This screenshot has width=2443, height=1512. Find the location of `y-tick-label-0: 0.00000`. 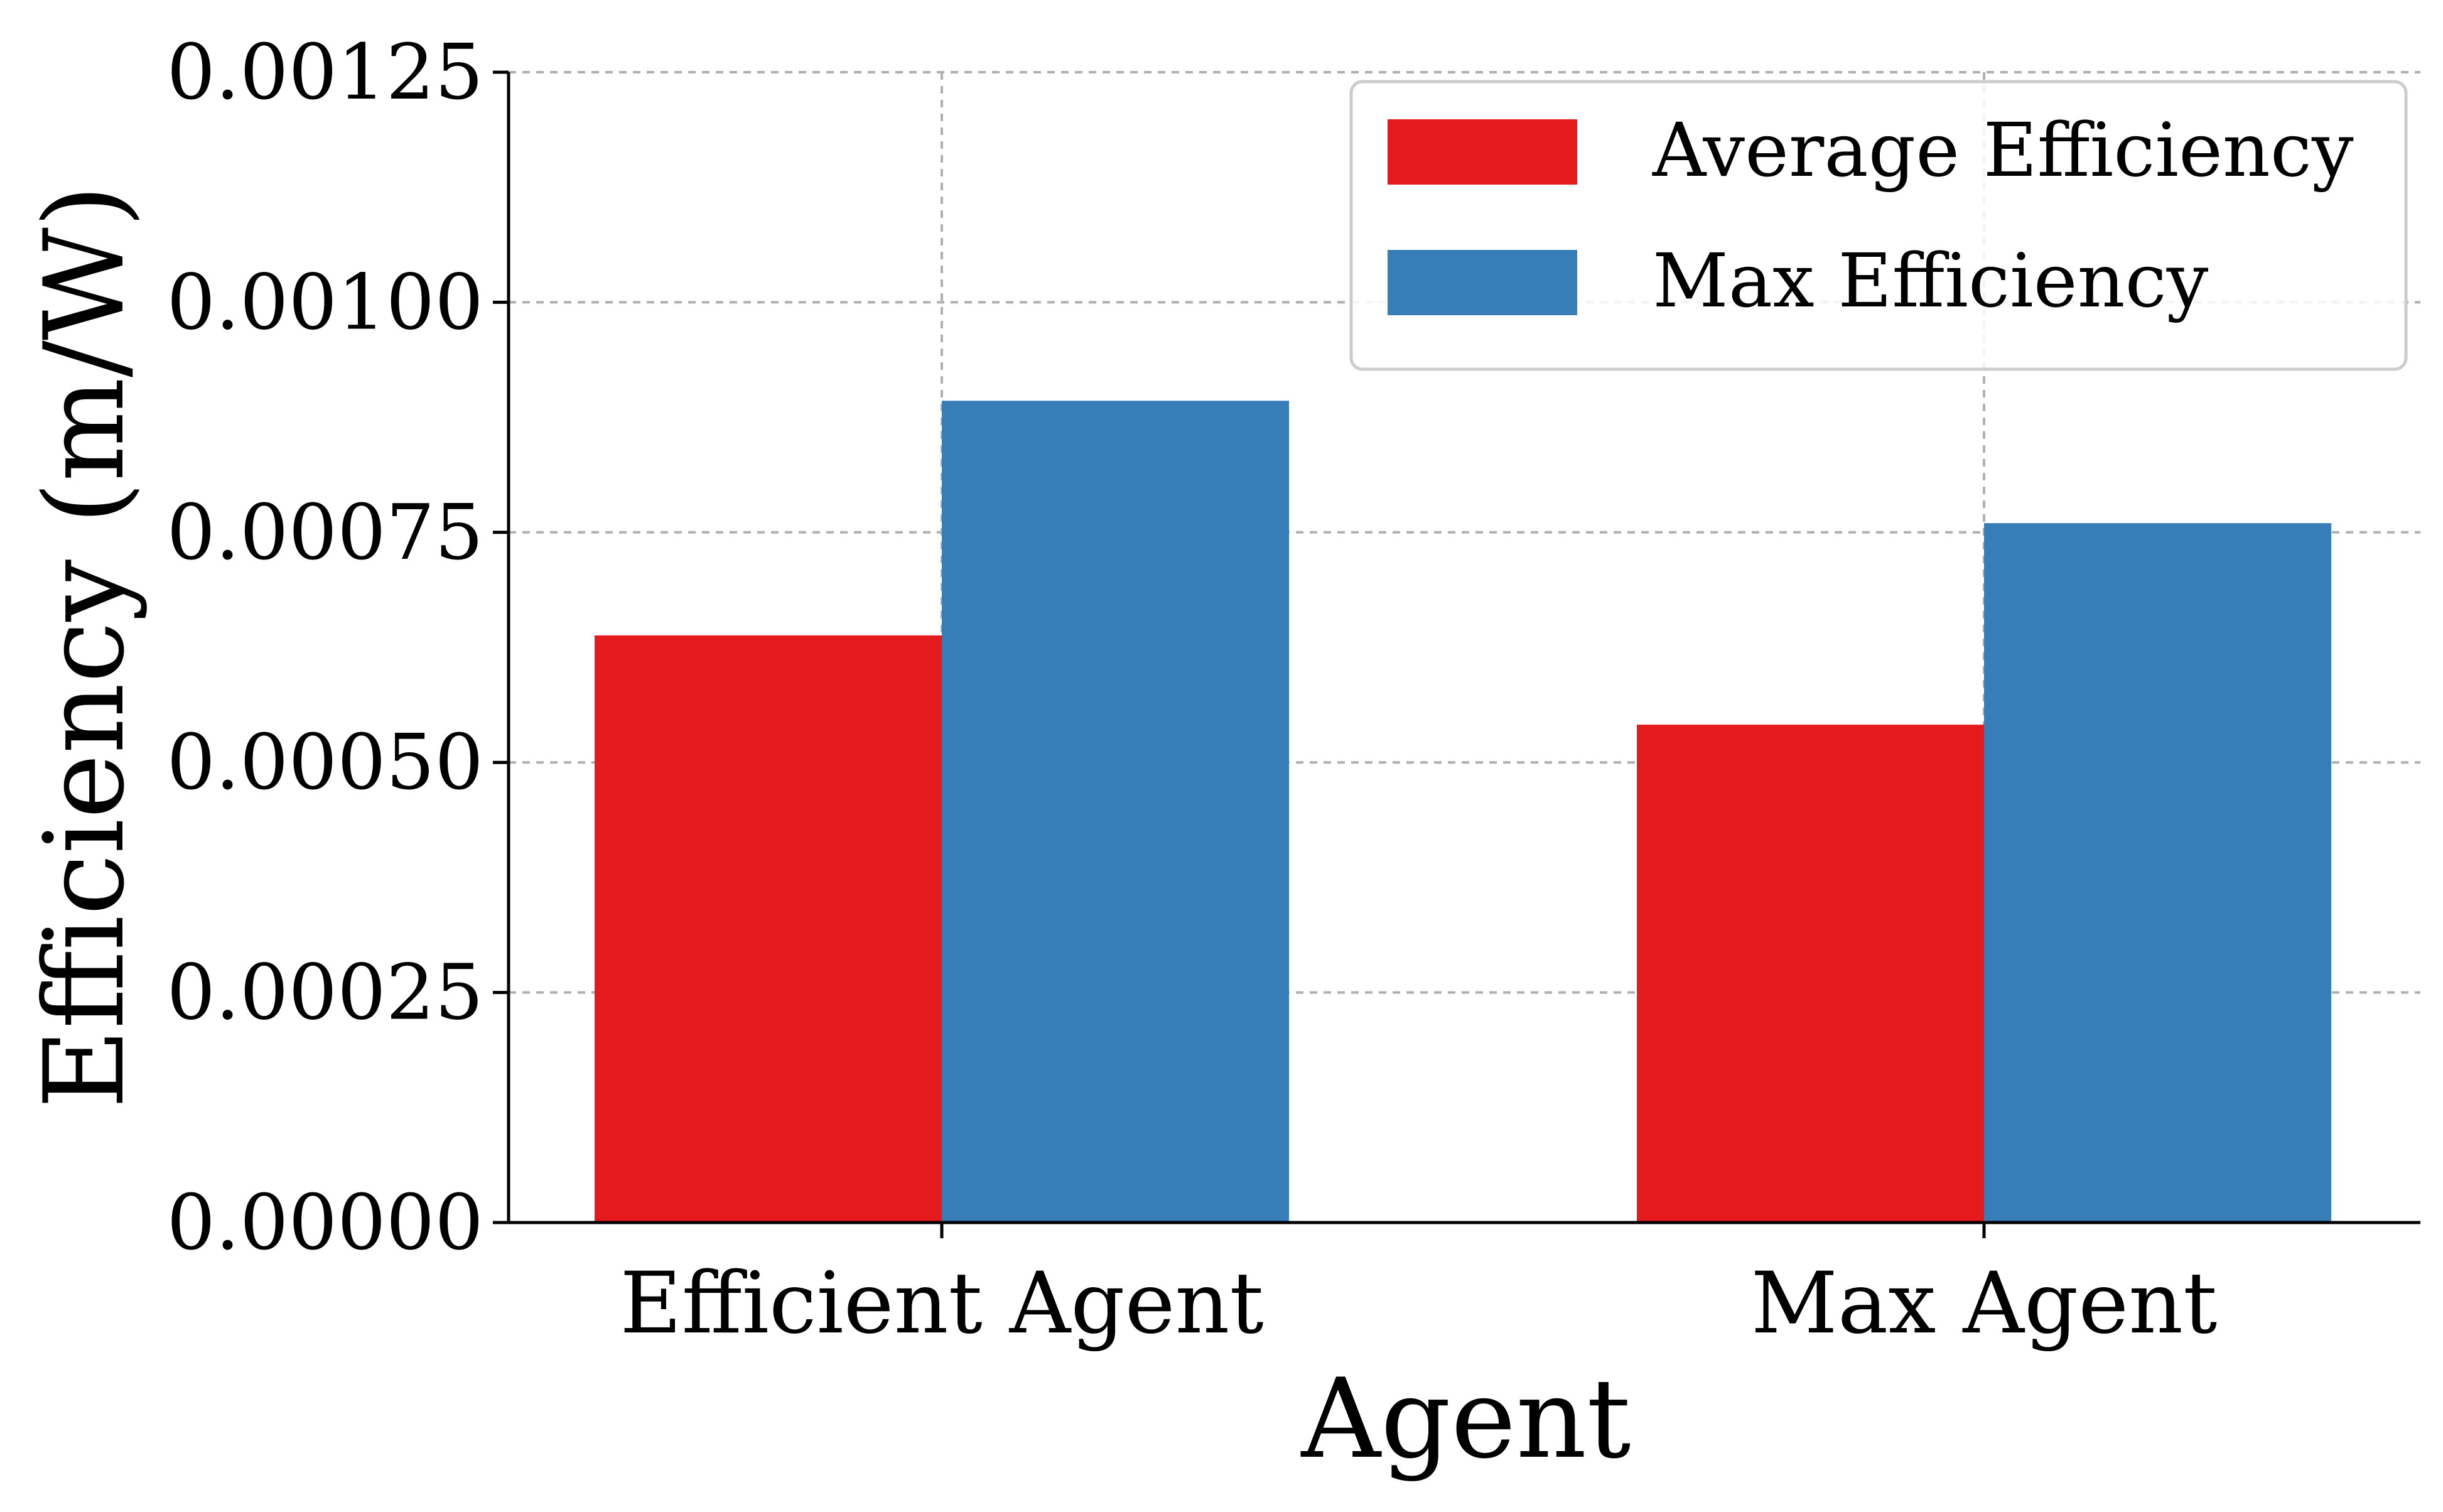

y-tick-label-0: 0.00000 is located at coordinates (324, 1222).